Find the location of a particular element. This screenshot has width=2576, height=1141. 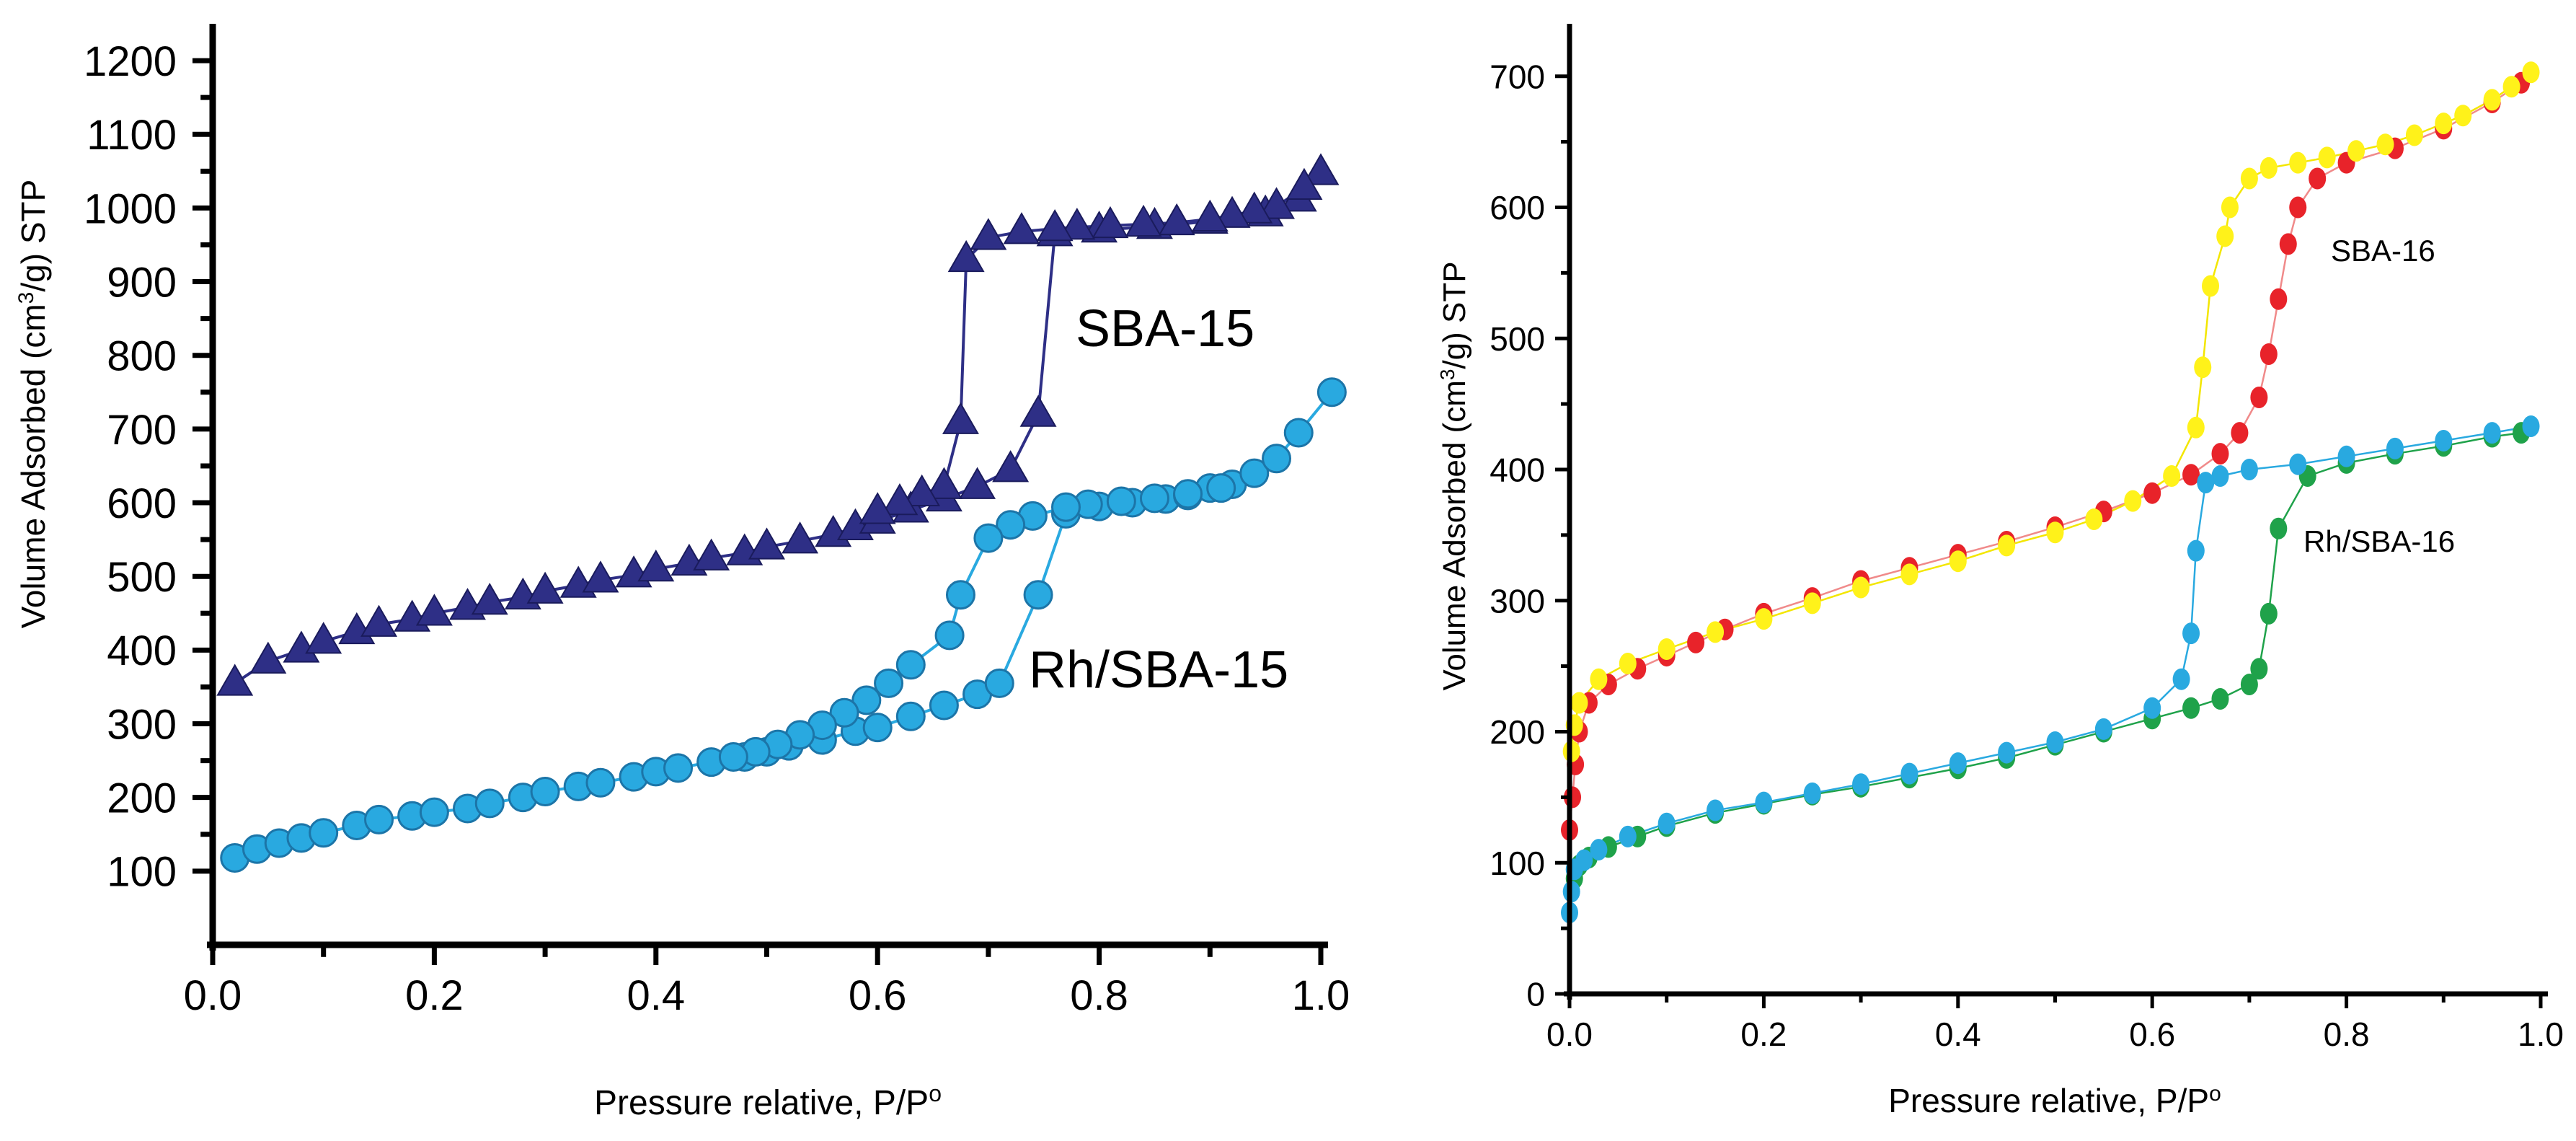

x-tick-label: 0.8 is located at coordinates (2347, 1034).